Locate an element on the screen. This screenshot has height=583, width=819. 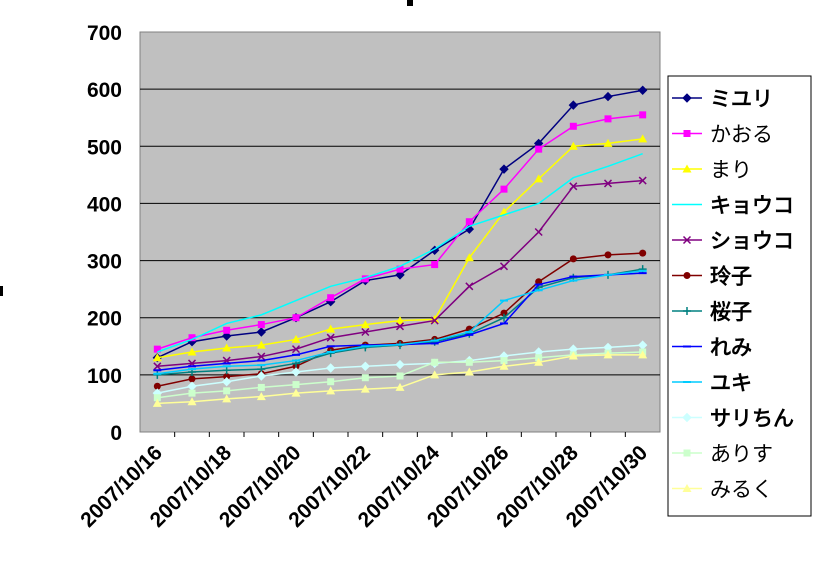
legend-label: ショウコ is located at coordinates (752, 241).